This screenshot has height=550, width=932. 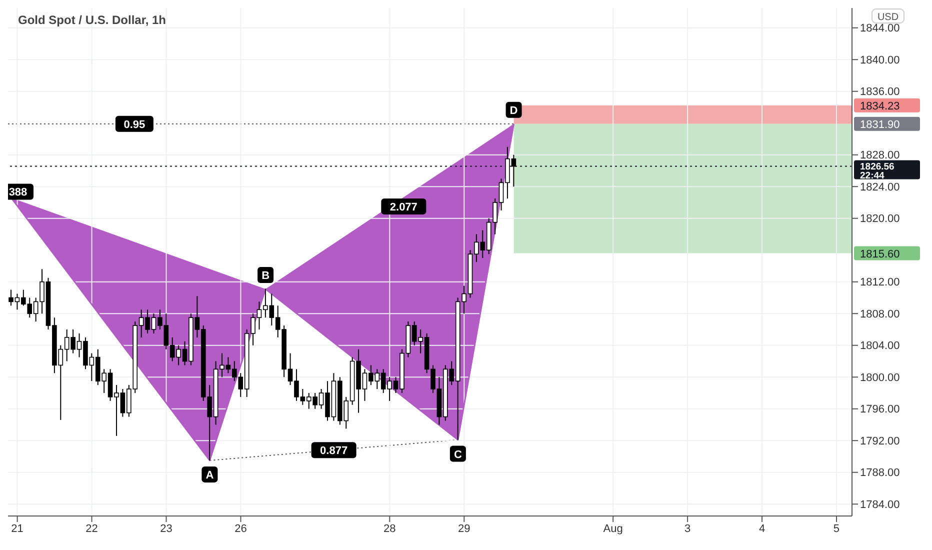 What do you see at coordinates (880, 473) in the screenshot?
I see `y-tick-label: 1788.00` at bounding box center [880, 473].